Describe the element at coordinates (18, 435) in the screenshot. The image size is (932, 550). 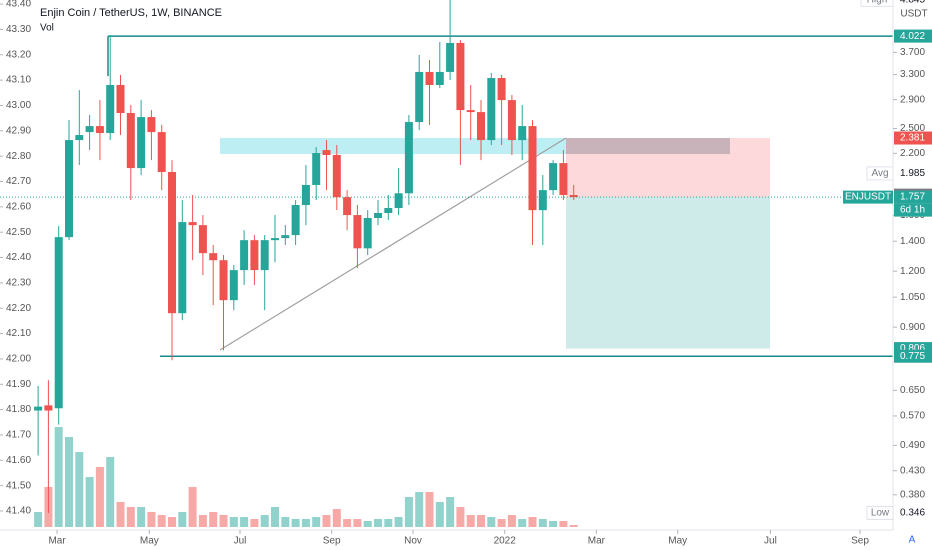
I see `y2-tick-label: 41.70` at that location.